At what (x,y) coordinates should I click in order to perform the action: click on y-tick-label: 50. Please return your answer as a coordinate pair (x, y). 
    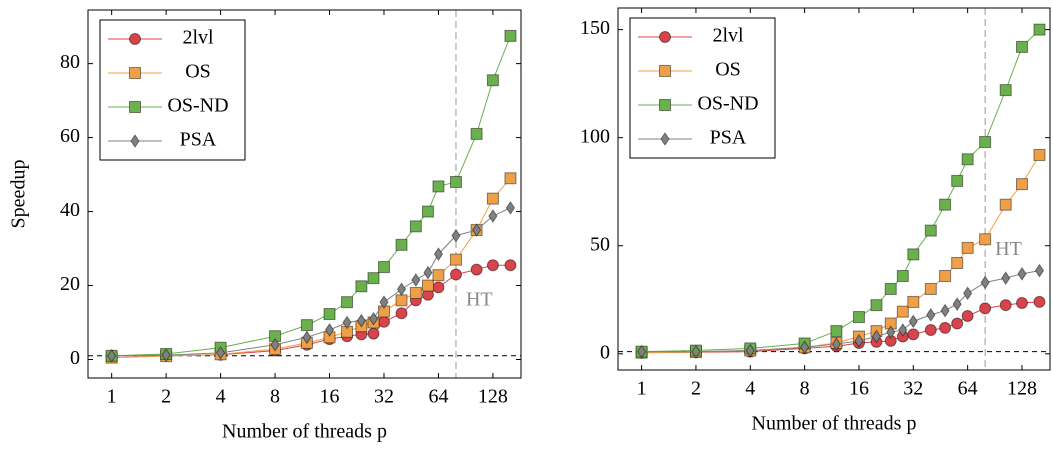
    Looking at the image, I should click on (600, 244).